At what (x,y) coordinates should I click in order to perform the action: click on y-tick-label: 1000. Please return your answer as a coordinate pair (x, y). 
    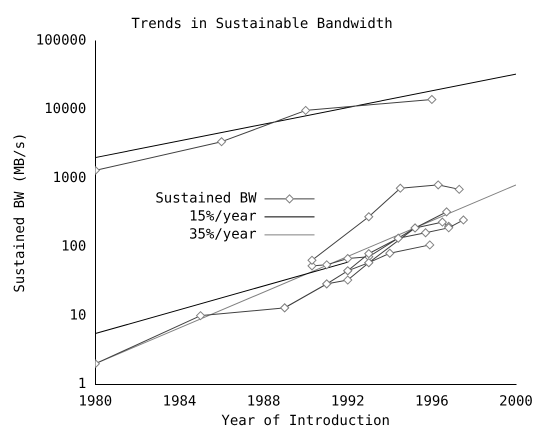
    Looking at the image, I should click on (69, 178).